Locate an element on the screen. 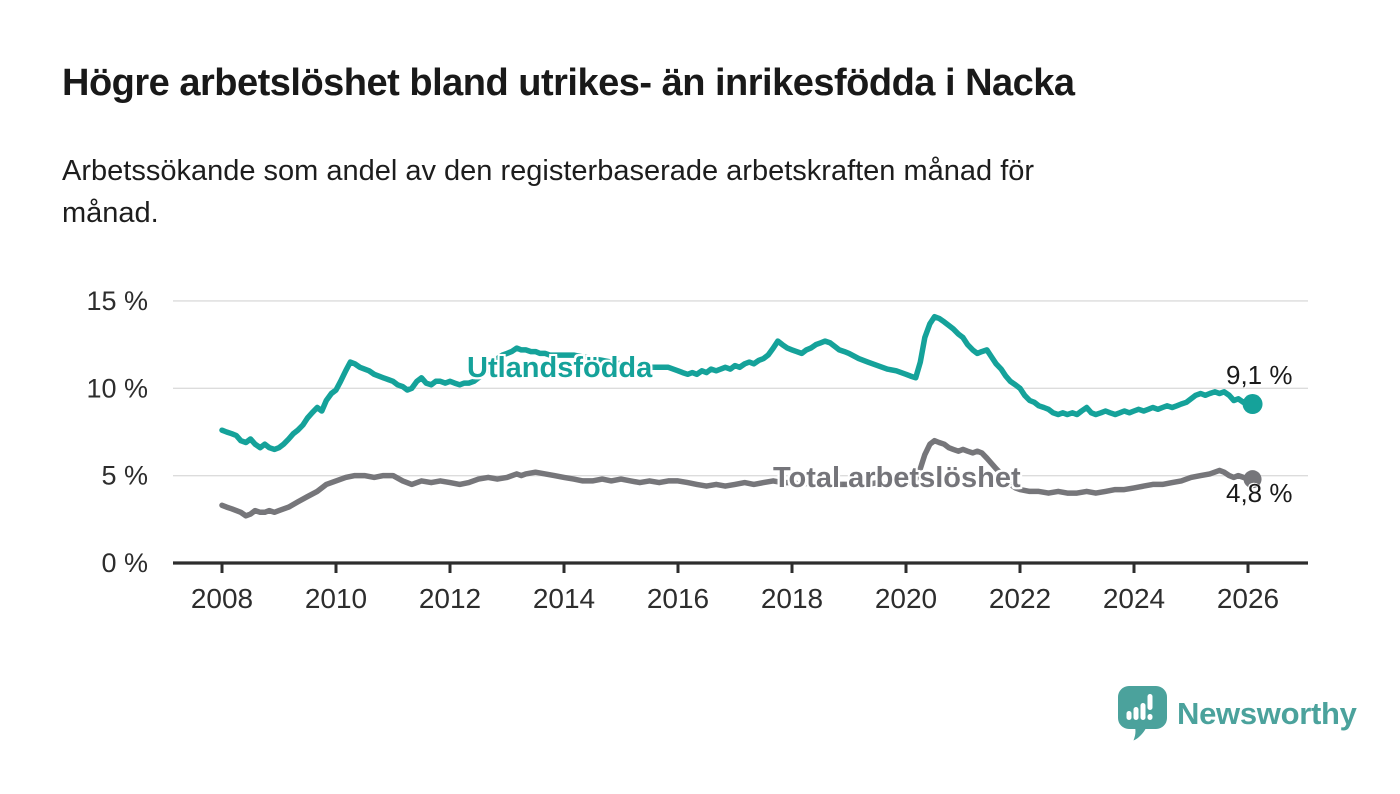 This screenshot has width=1400, height=794. x-tick-label: 2022 is located at coordinates (1020, 598).